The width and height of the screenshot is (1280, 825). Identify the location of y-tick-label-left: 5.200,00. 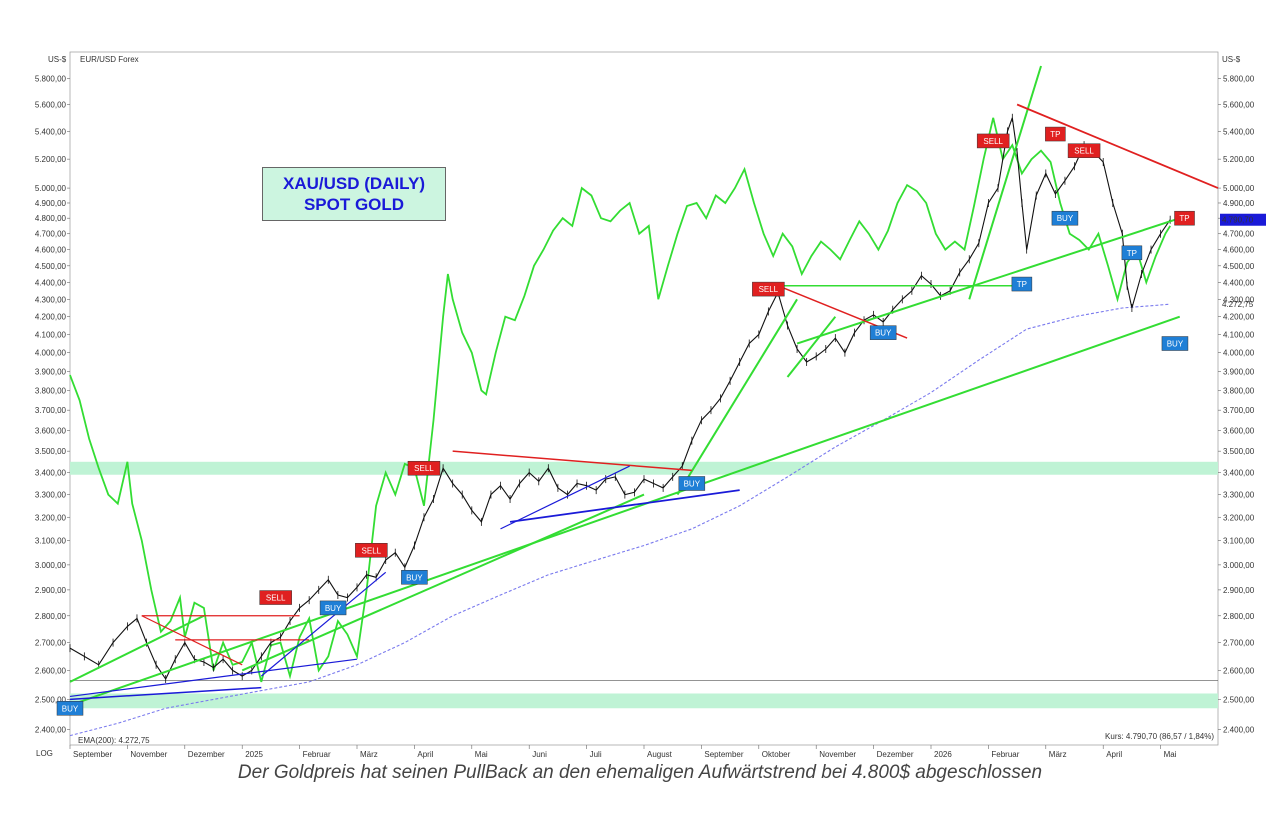
(51, 159).